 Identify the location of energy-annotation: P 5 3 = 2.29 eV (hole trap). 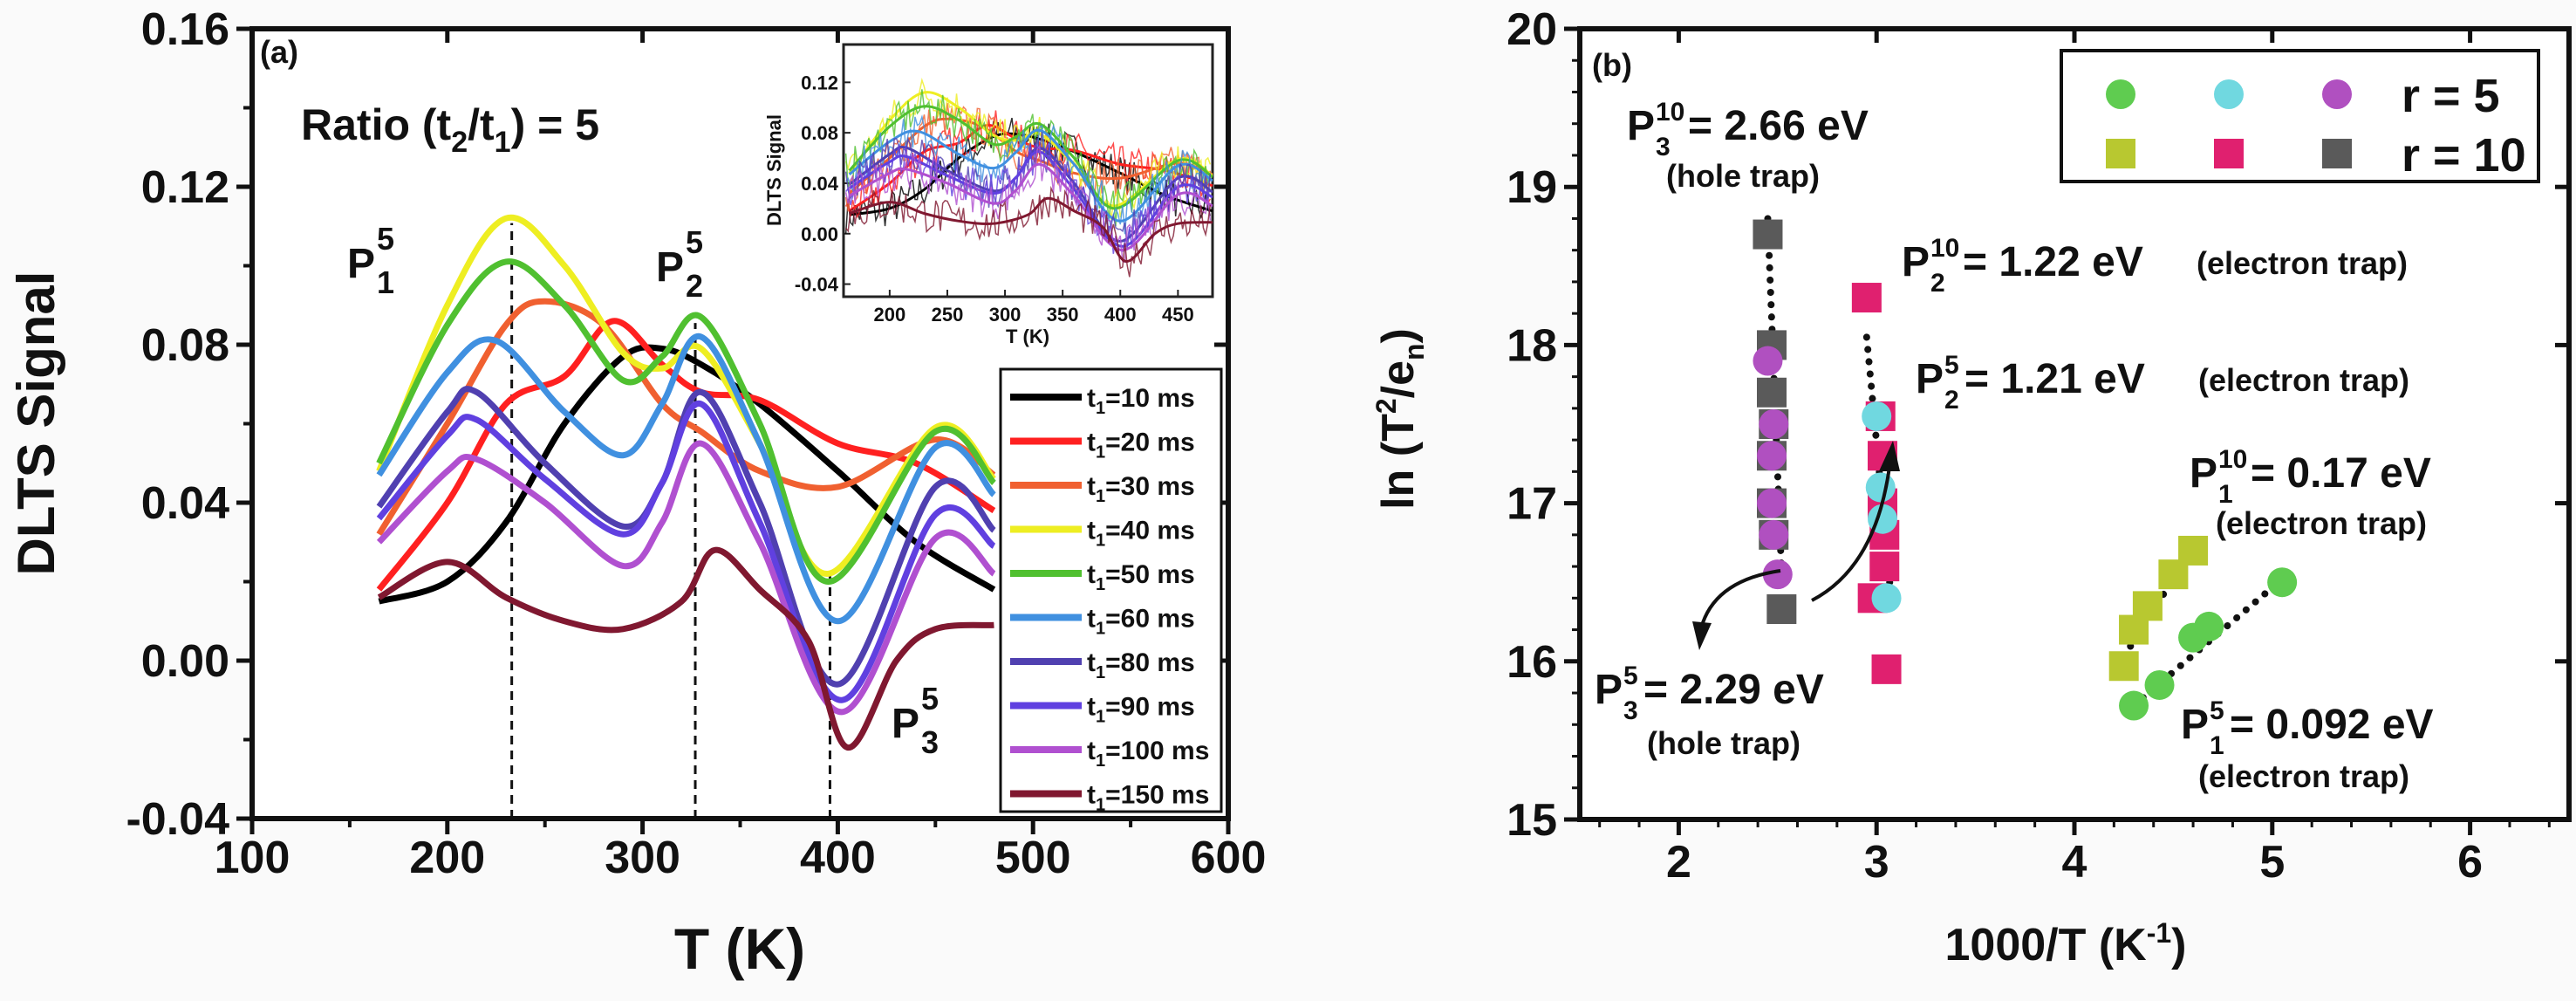
(1709, 711).